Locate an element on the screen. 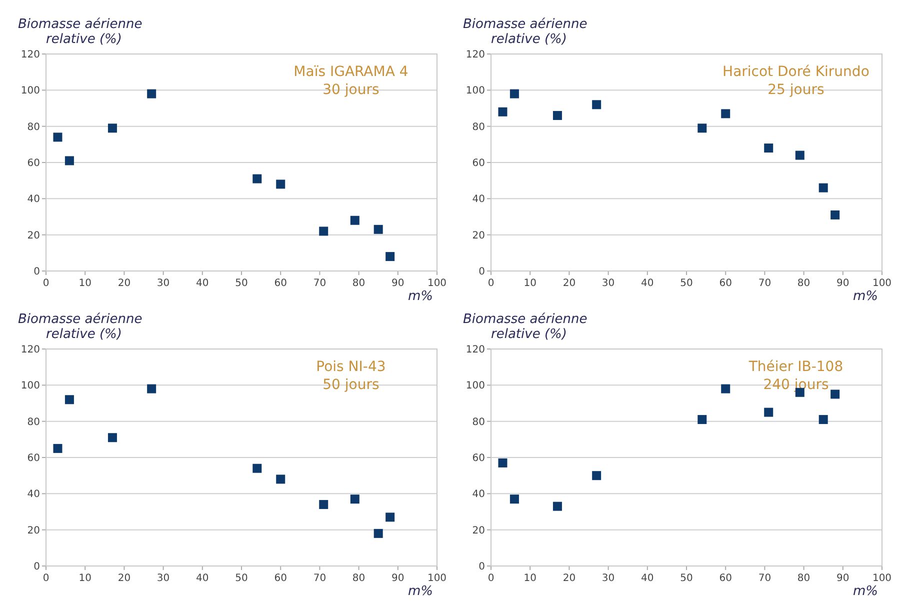 Image resolution: width=910 pixels, height=610 pixels. text: 30 jours is located at coordinates (351, 90).